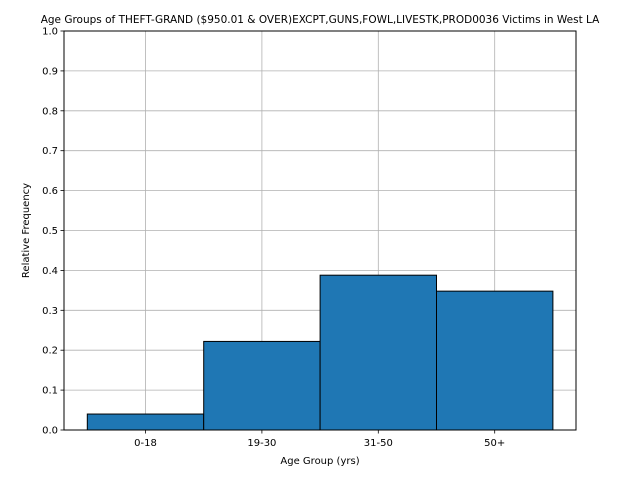 Image resolution: width=640 pixels, height=480 pixels. Describe the element at coordinates (50, 231) in the screenshot. I see `y-tick-label: 0.5` at that location.